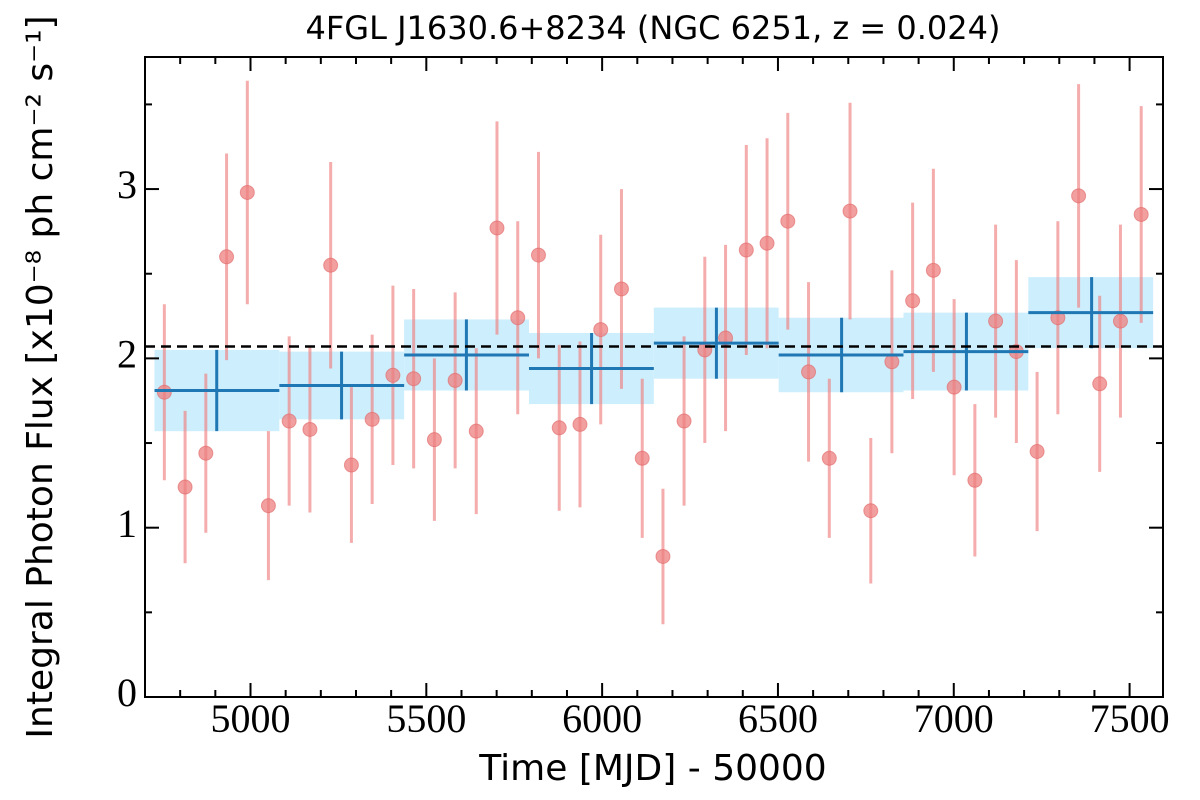 The width and height of the screenshot is (1200, 800). What do you see at coordinates (954, 718) in the screenshot?
I see `x-tick-label: 7000` at bounding box center [954, 718].